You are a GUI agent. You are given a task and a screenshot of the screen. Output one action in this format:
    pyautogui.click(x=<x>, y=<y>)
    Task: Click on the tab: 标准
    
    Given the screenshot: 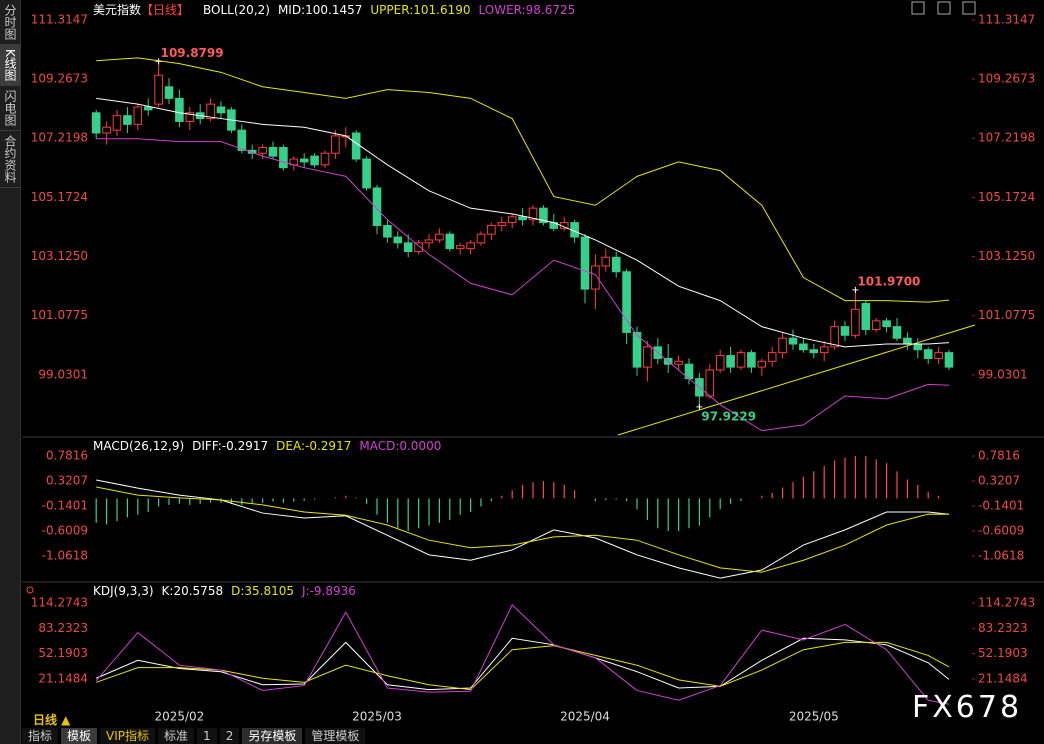 What is the action you would take?
    pyautogui.click(x=176, y=736)
    